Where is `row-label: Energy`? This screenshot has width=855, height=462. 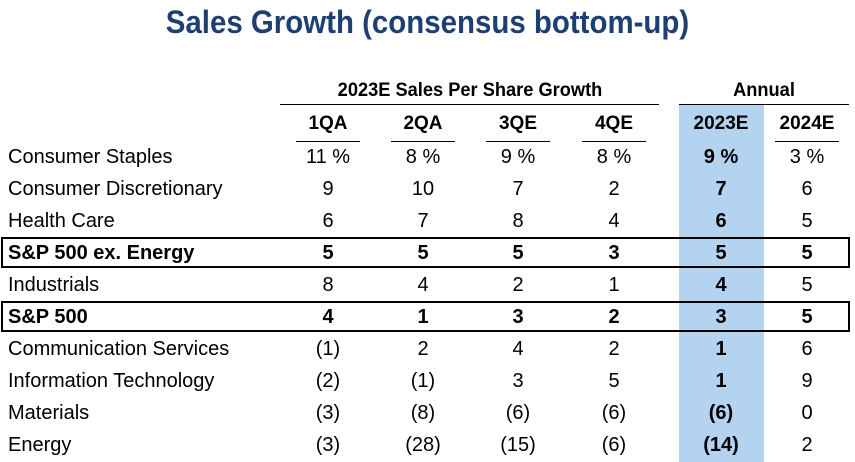
row-label: Energy is located at coordinates (40, 445).